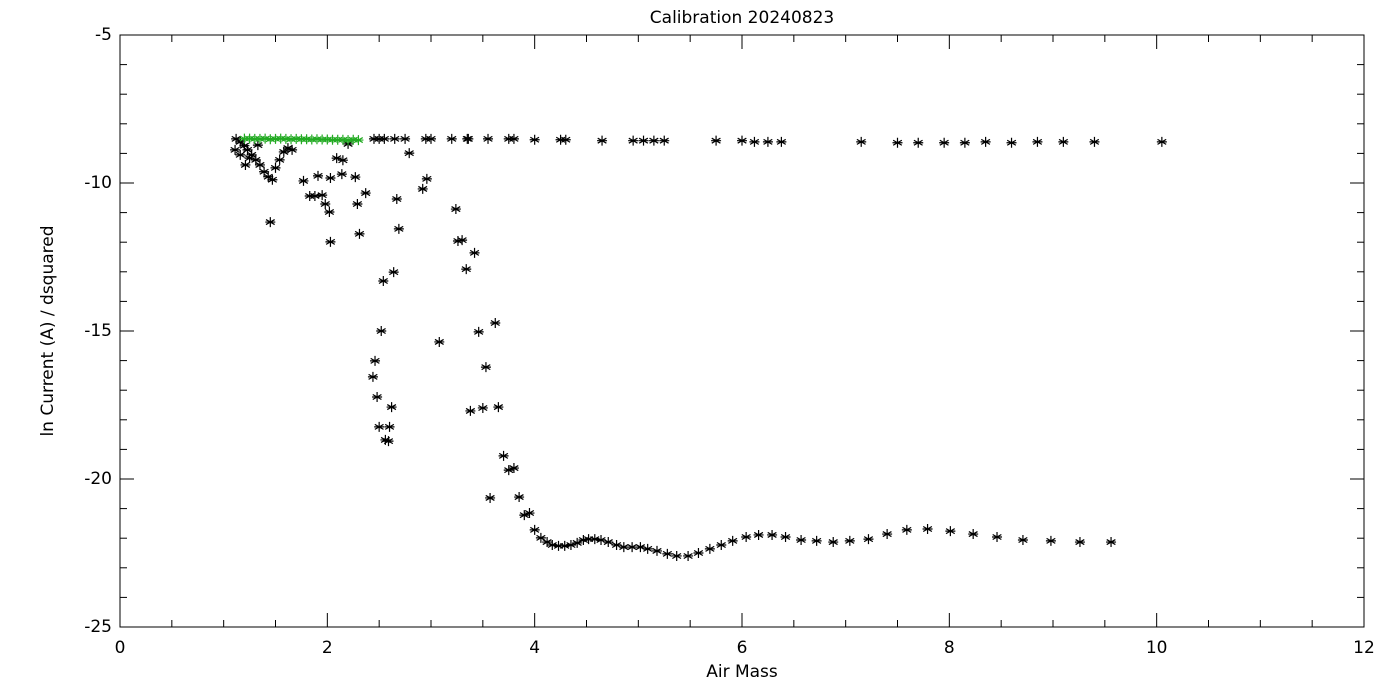  Describe the element at coordinates (534, 648) in the screenshot. I see `x-tick-label: 4` at that location.